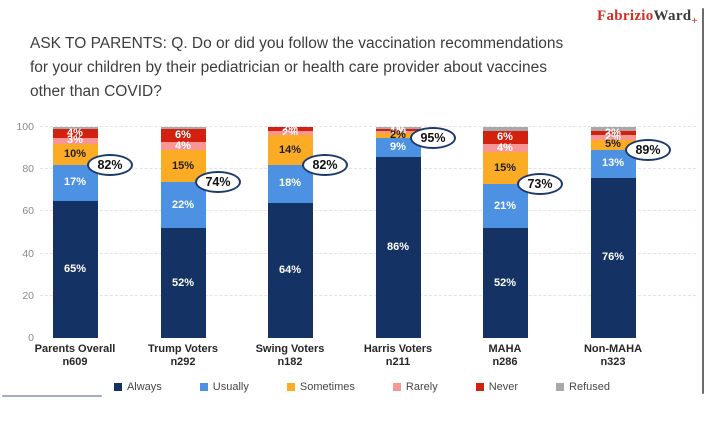 The height and width of the screenshot is (424, 724). I want to click on segment-usually: 21%, so click(505, 206).